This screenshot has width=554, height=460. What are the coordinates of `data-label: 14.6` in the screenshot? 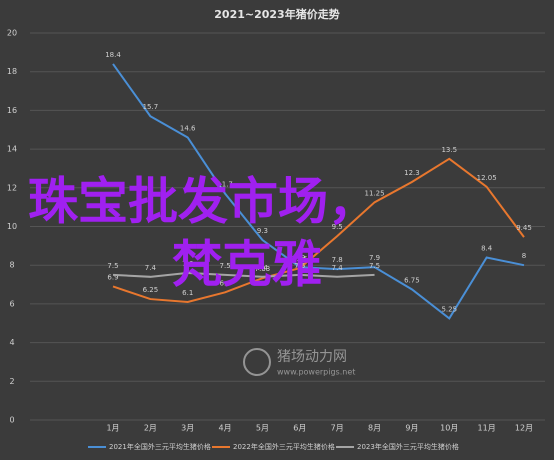 It's located at (188, 128).